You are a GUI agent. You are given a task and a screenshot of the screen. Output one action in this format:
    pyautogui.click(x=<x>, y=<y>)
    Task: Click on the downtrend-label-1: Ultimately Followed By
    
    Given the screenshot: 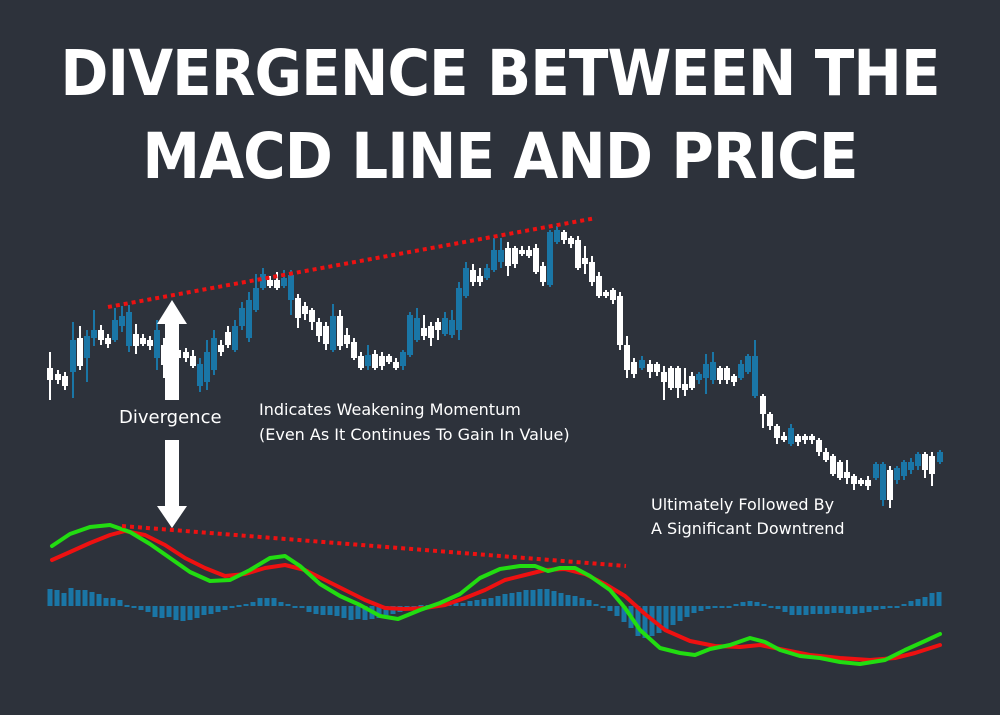 What is the action you would take?
    pyautogui.click(x=743, y=504)
    